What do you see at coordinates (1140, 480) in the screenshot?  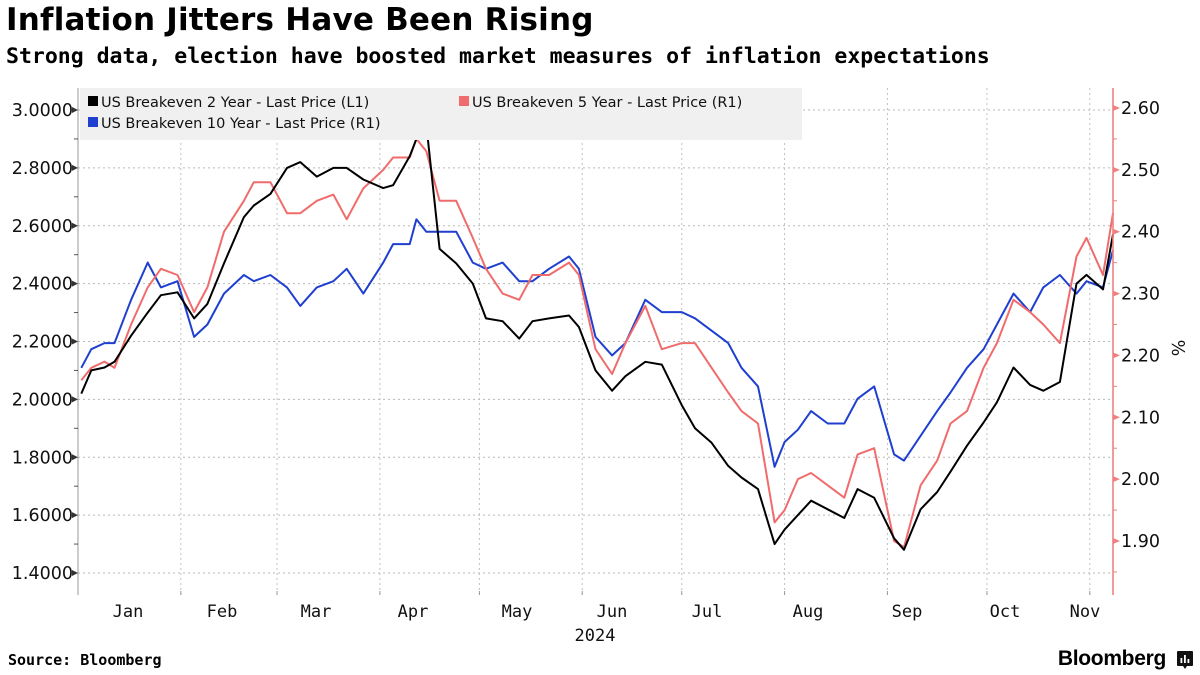 I see `right-axis-tick-label: 2.00` at bounding box center [1140, 480].